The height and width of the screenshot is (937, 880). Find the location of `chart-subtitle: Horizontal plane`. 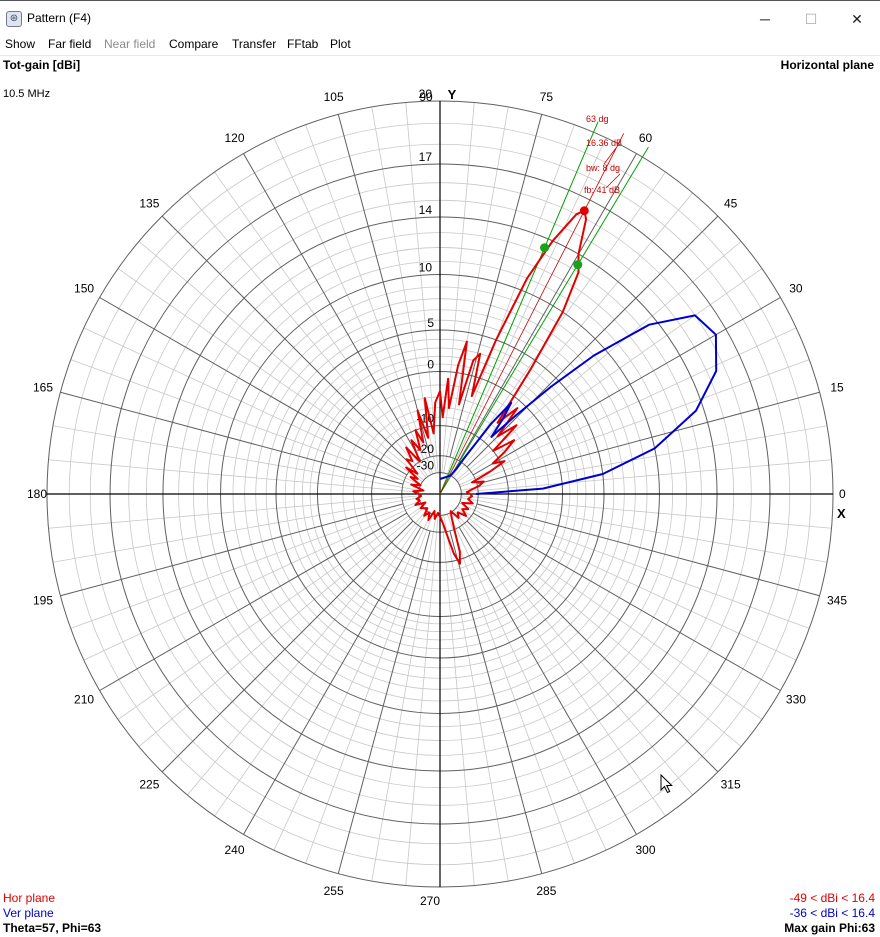

chart-subtitle: Horizontal plane is located at coordinates (827, 65).